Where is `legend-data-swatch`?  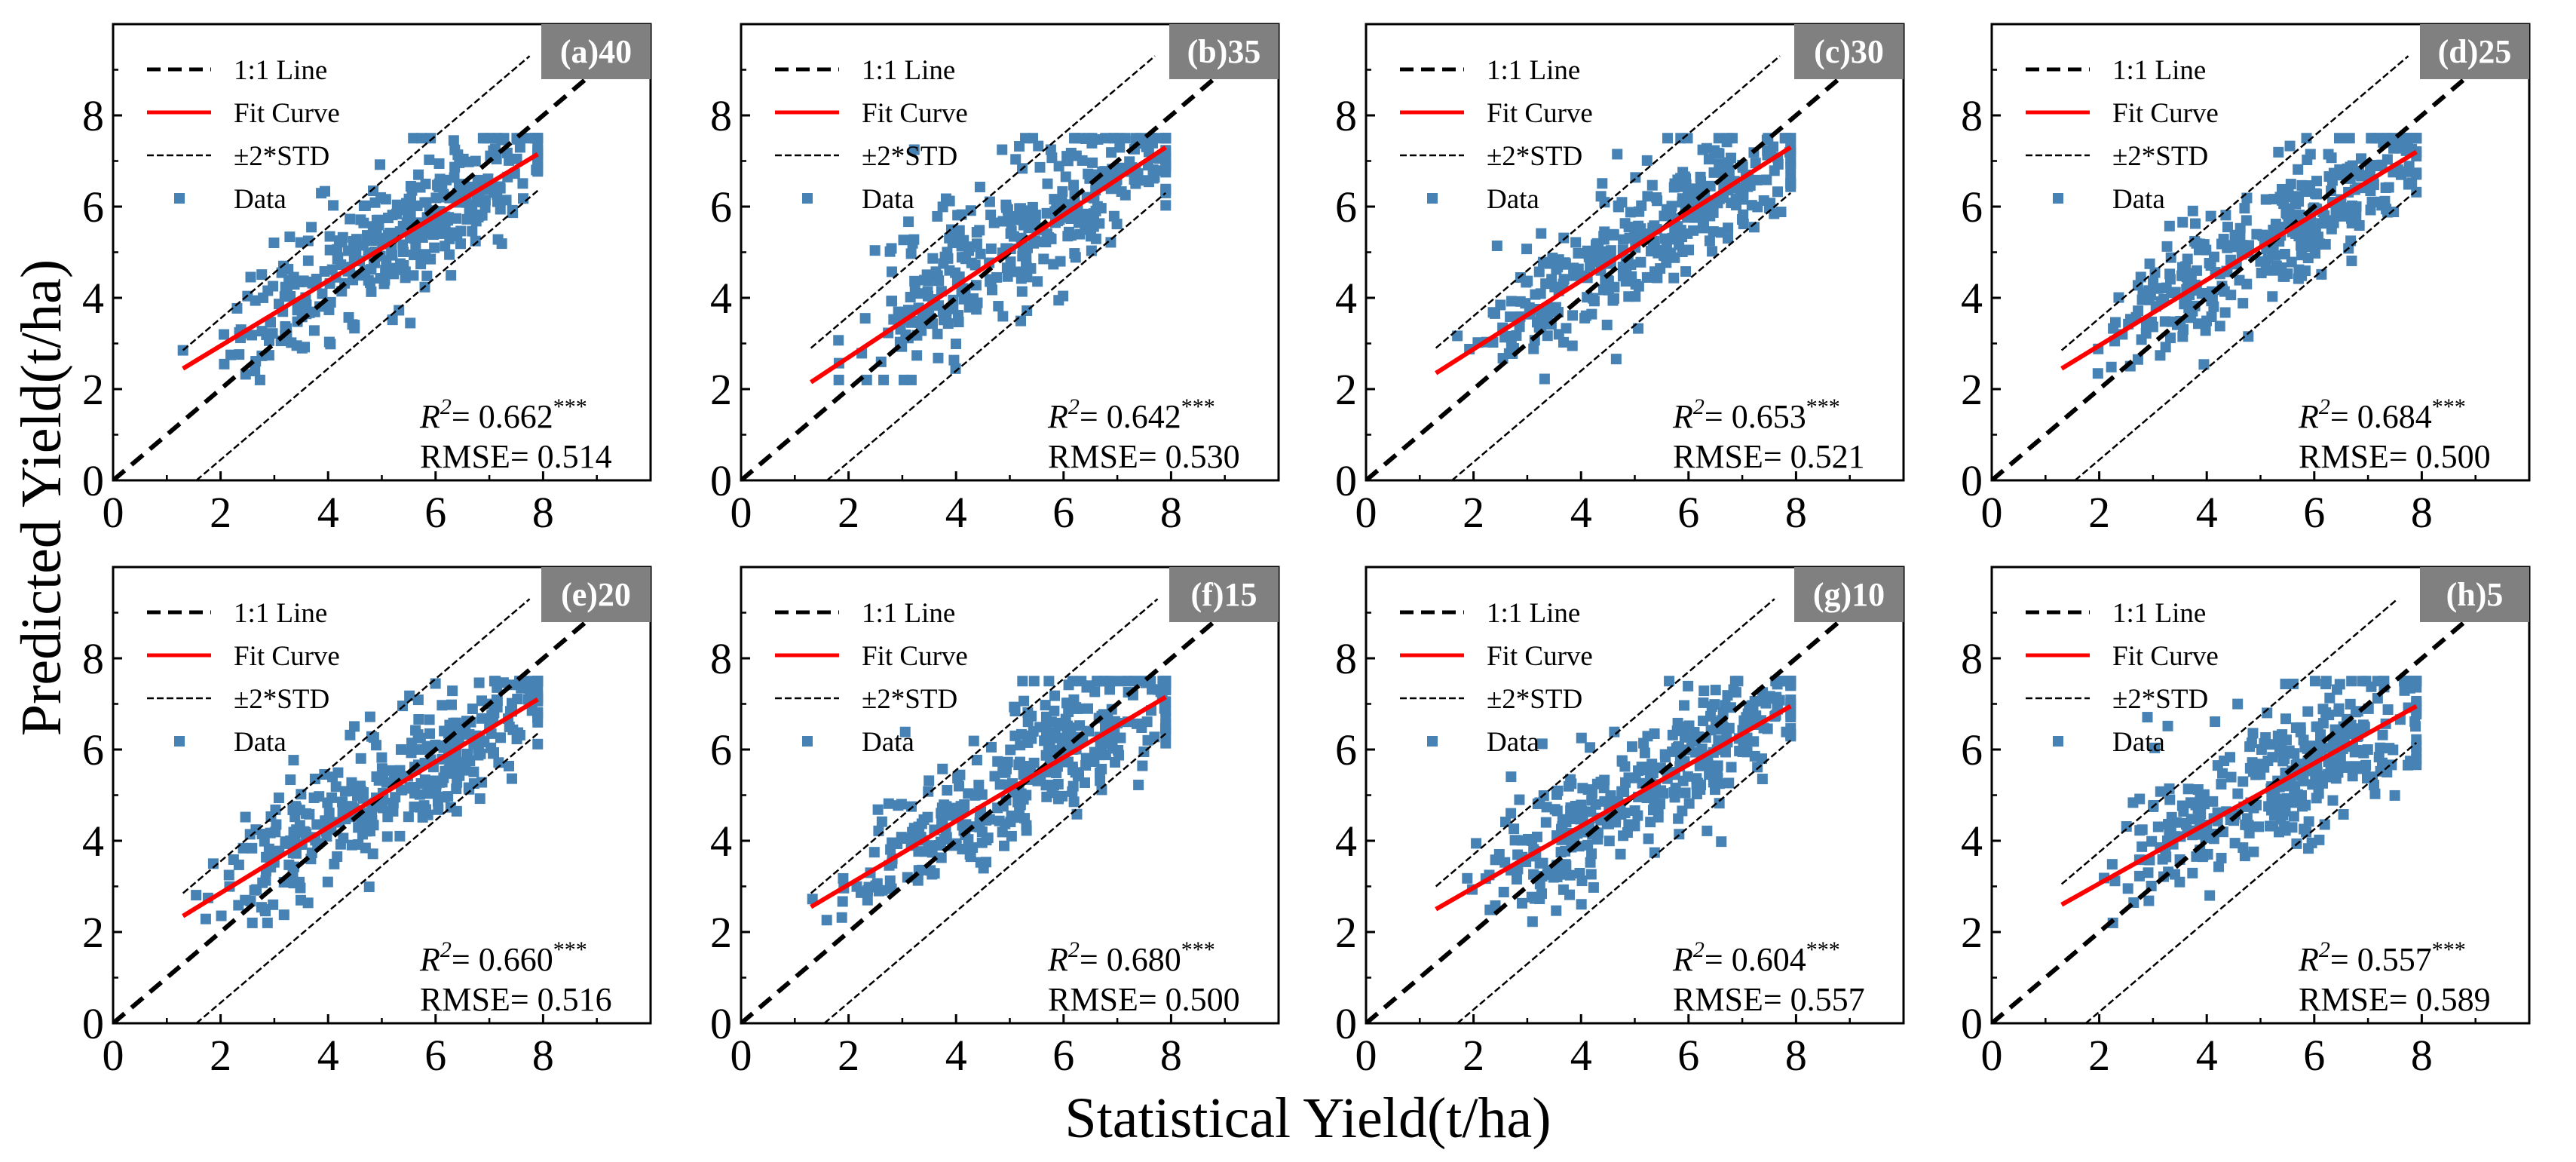 legend-data-swatch is located at coordinates (2058, 741).